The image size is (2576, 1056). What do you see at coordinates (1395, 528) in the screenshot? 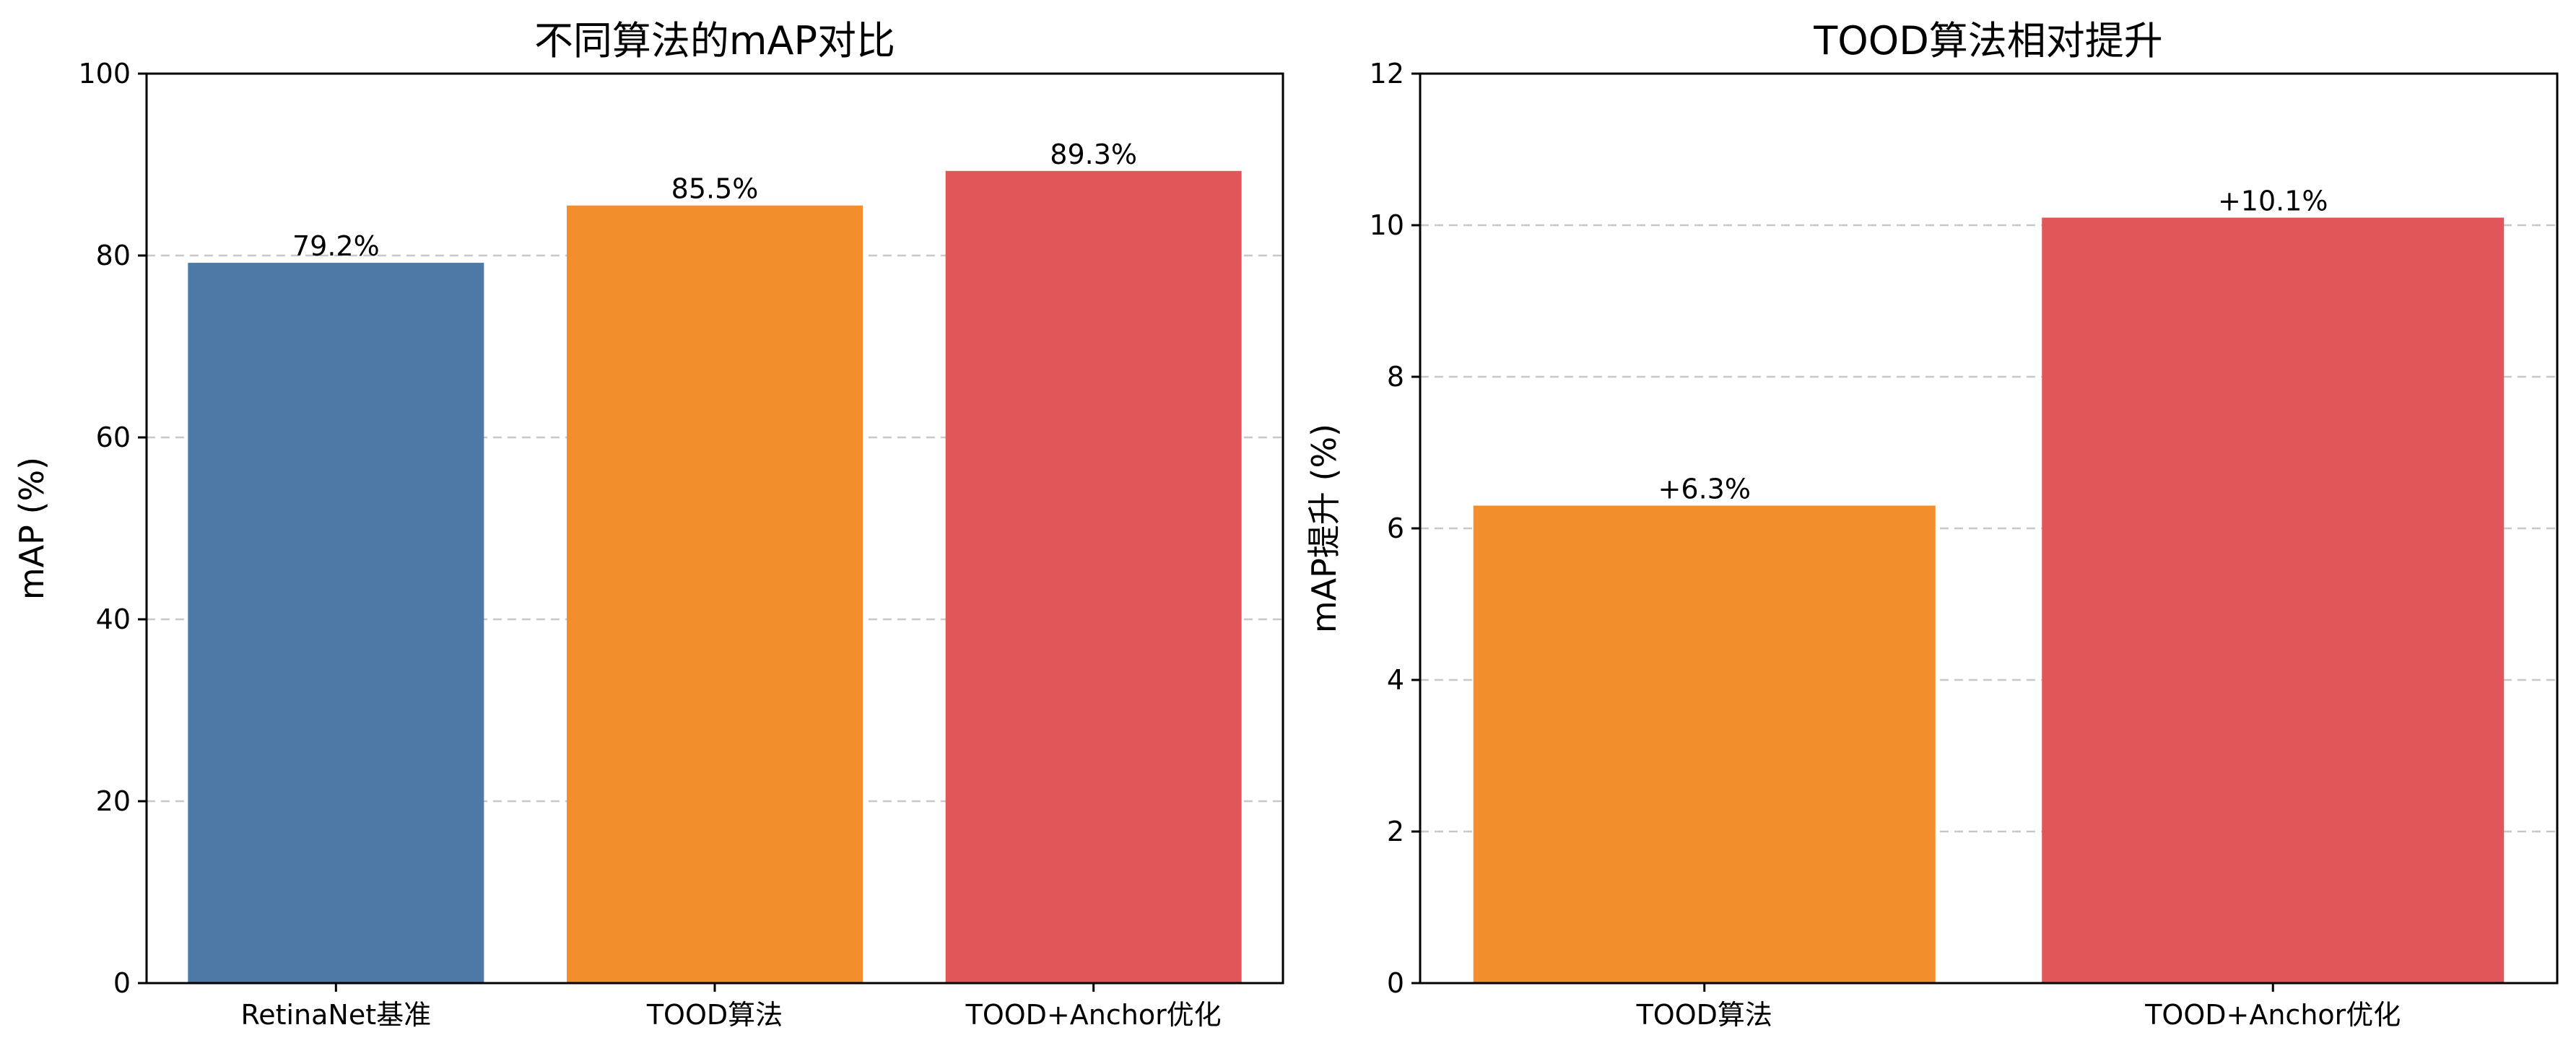
I see `y-tick-label: 6` at bounding box center [1395, 528].